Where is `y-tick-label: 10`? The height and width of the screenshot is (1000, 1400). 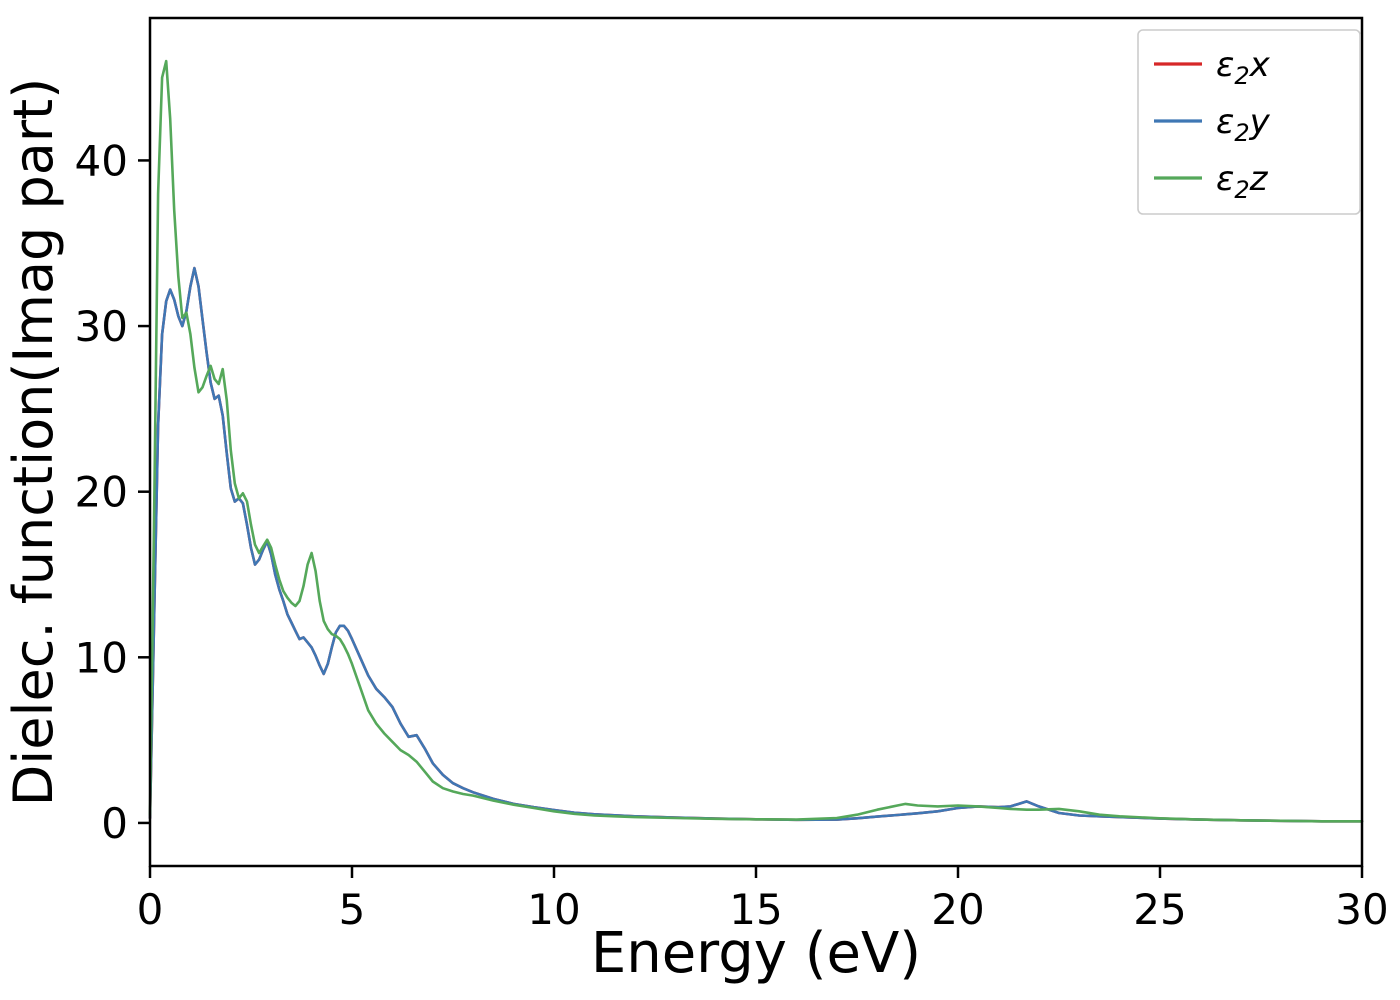
y-tick-label: 10 is located at coordinates (101, 657).